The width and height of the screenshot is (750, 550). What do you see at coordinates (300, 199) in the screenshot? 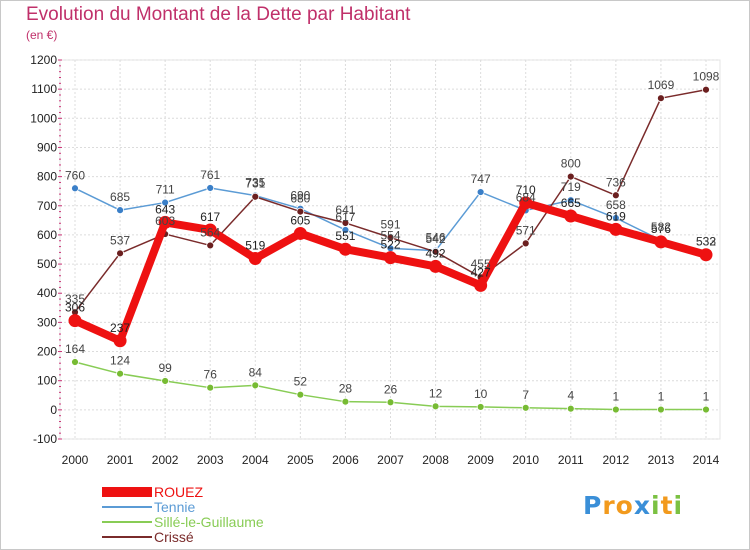
I see `data-label: 680` at bounding box center [300, 199].